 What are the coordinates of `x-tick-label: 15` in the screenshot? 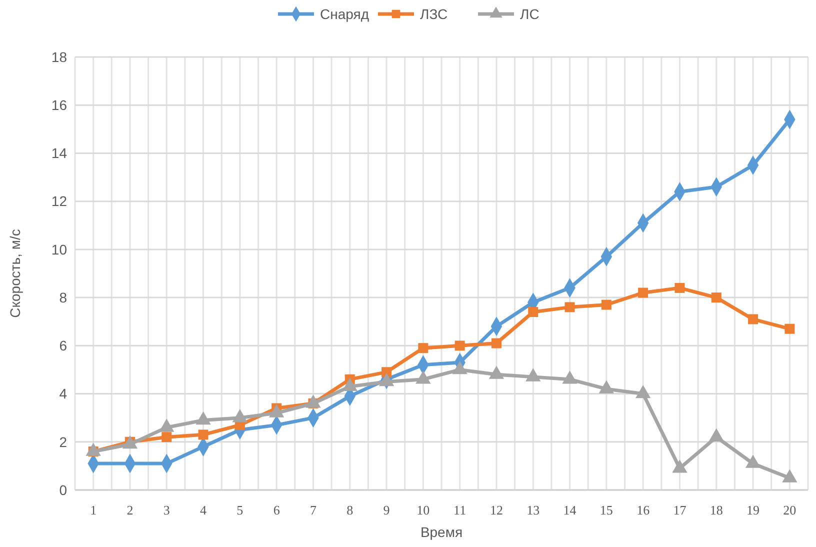 It's located at (606, 510).